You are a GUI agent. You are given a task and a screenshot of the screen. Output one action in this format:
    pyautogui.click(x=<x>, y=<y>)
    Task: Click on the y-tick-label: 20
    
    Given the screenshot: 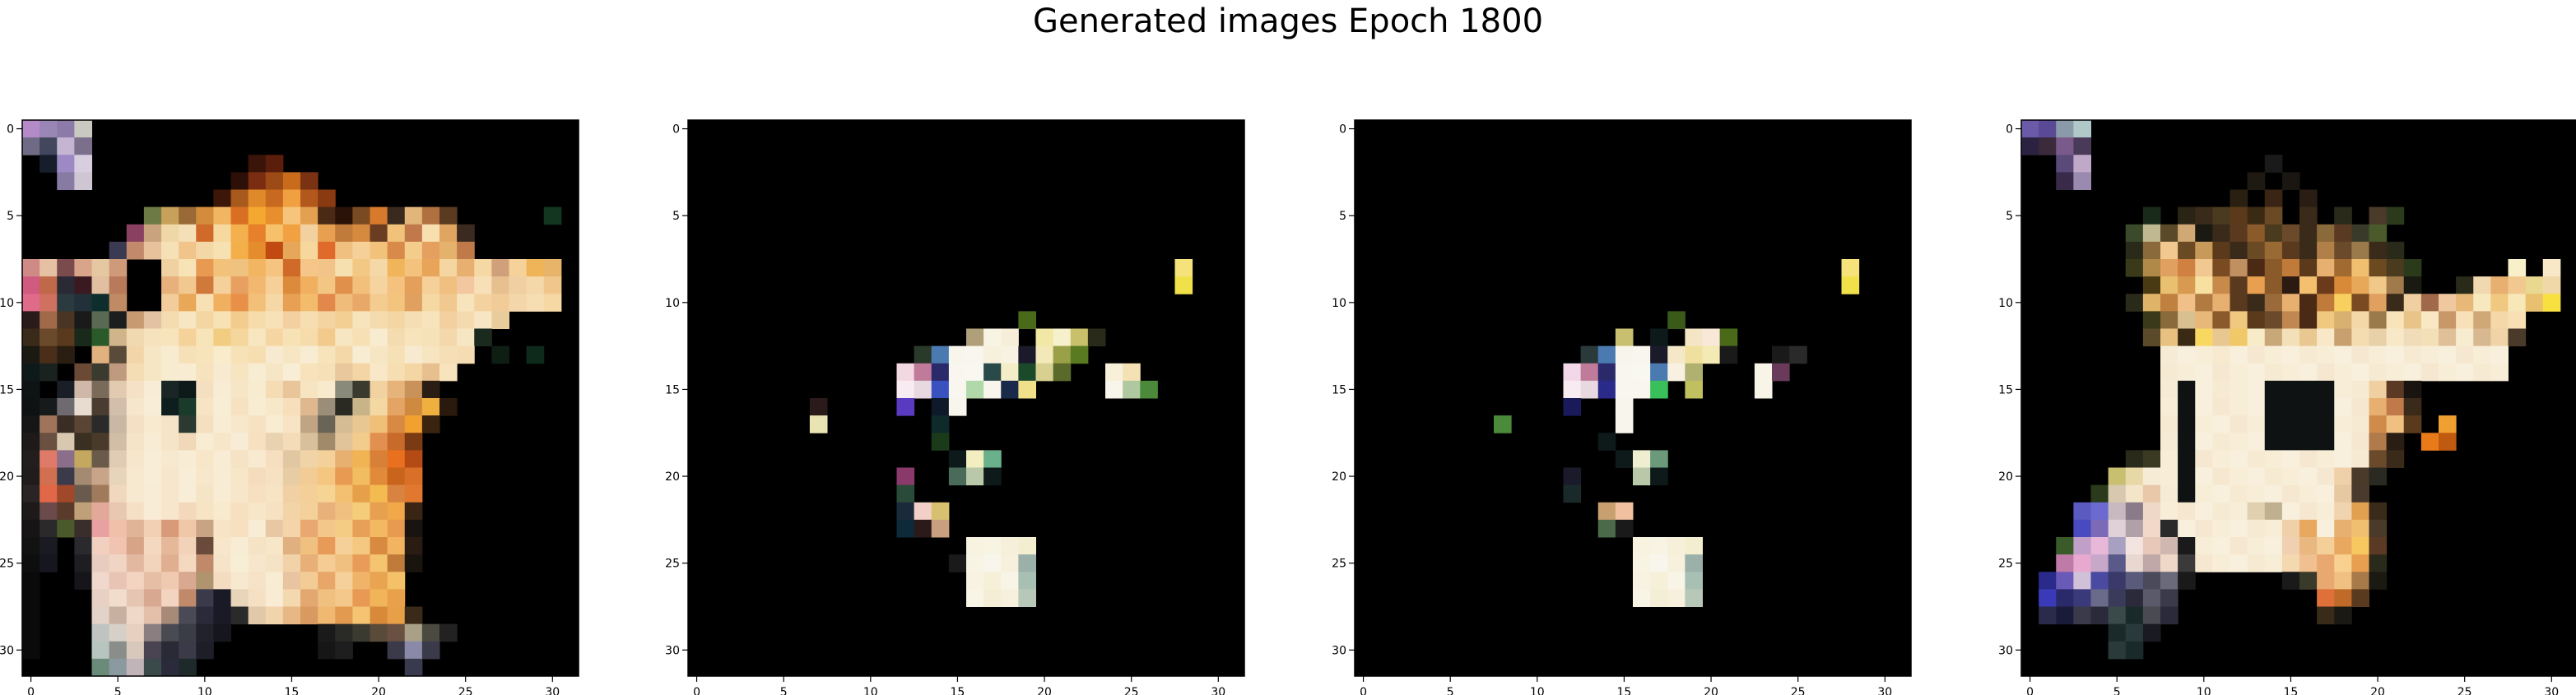 What is the action you would take?
    pyautogui.click(x=2005, y=477)
    